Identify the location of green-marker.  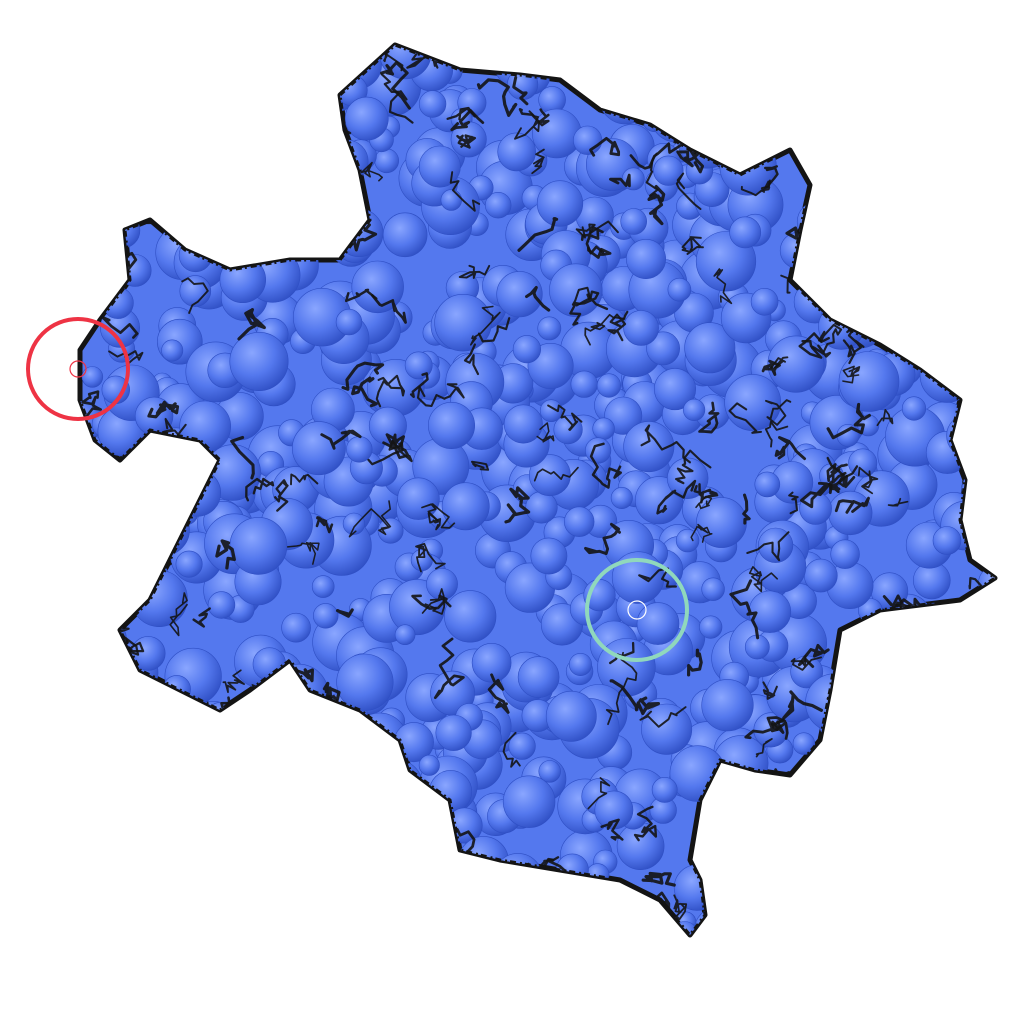
(637, 610).